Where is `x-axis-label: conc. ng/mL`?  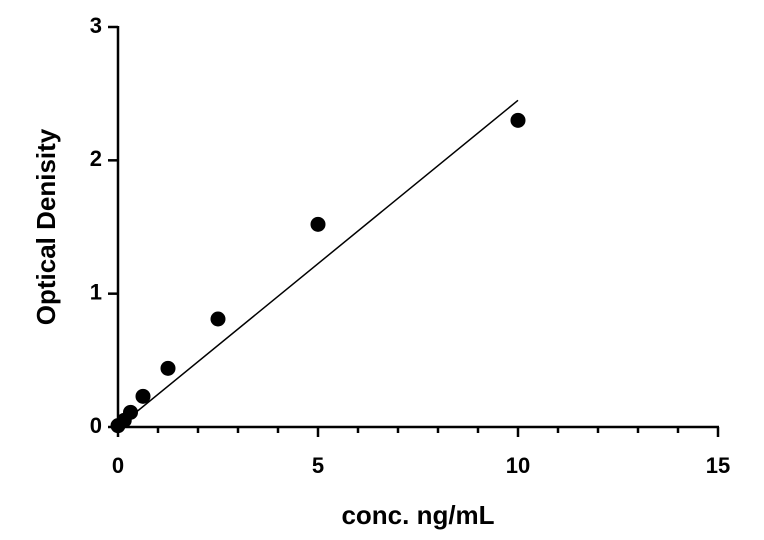
x-axis-label: conc. ng/mL is located at coordinates (417, 515).